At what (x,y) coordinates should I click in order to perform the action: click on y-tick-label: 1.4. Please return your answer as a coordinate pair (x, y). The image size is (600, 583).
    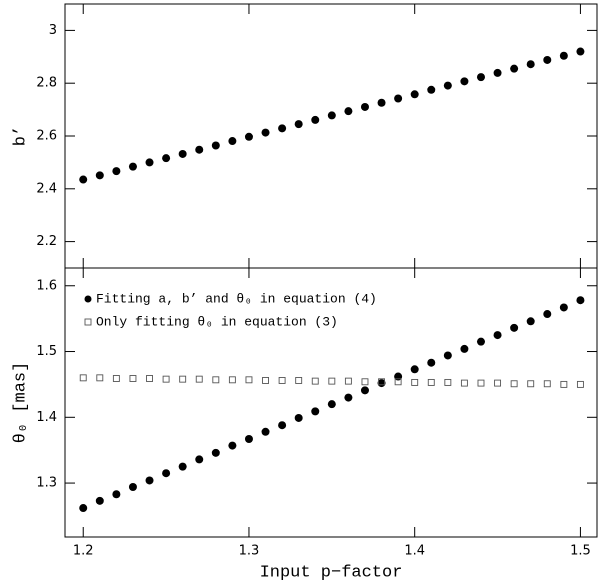
    Looking at the image, I should click on (46, 417).